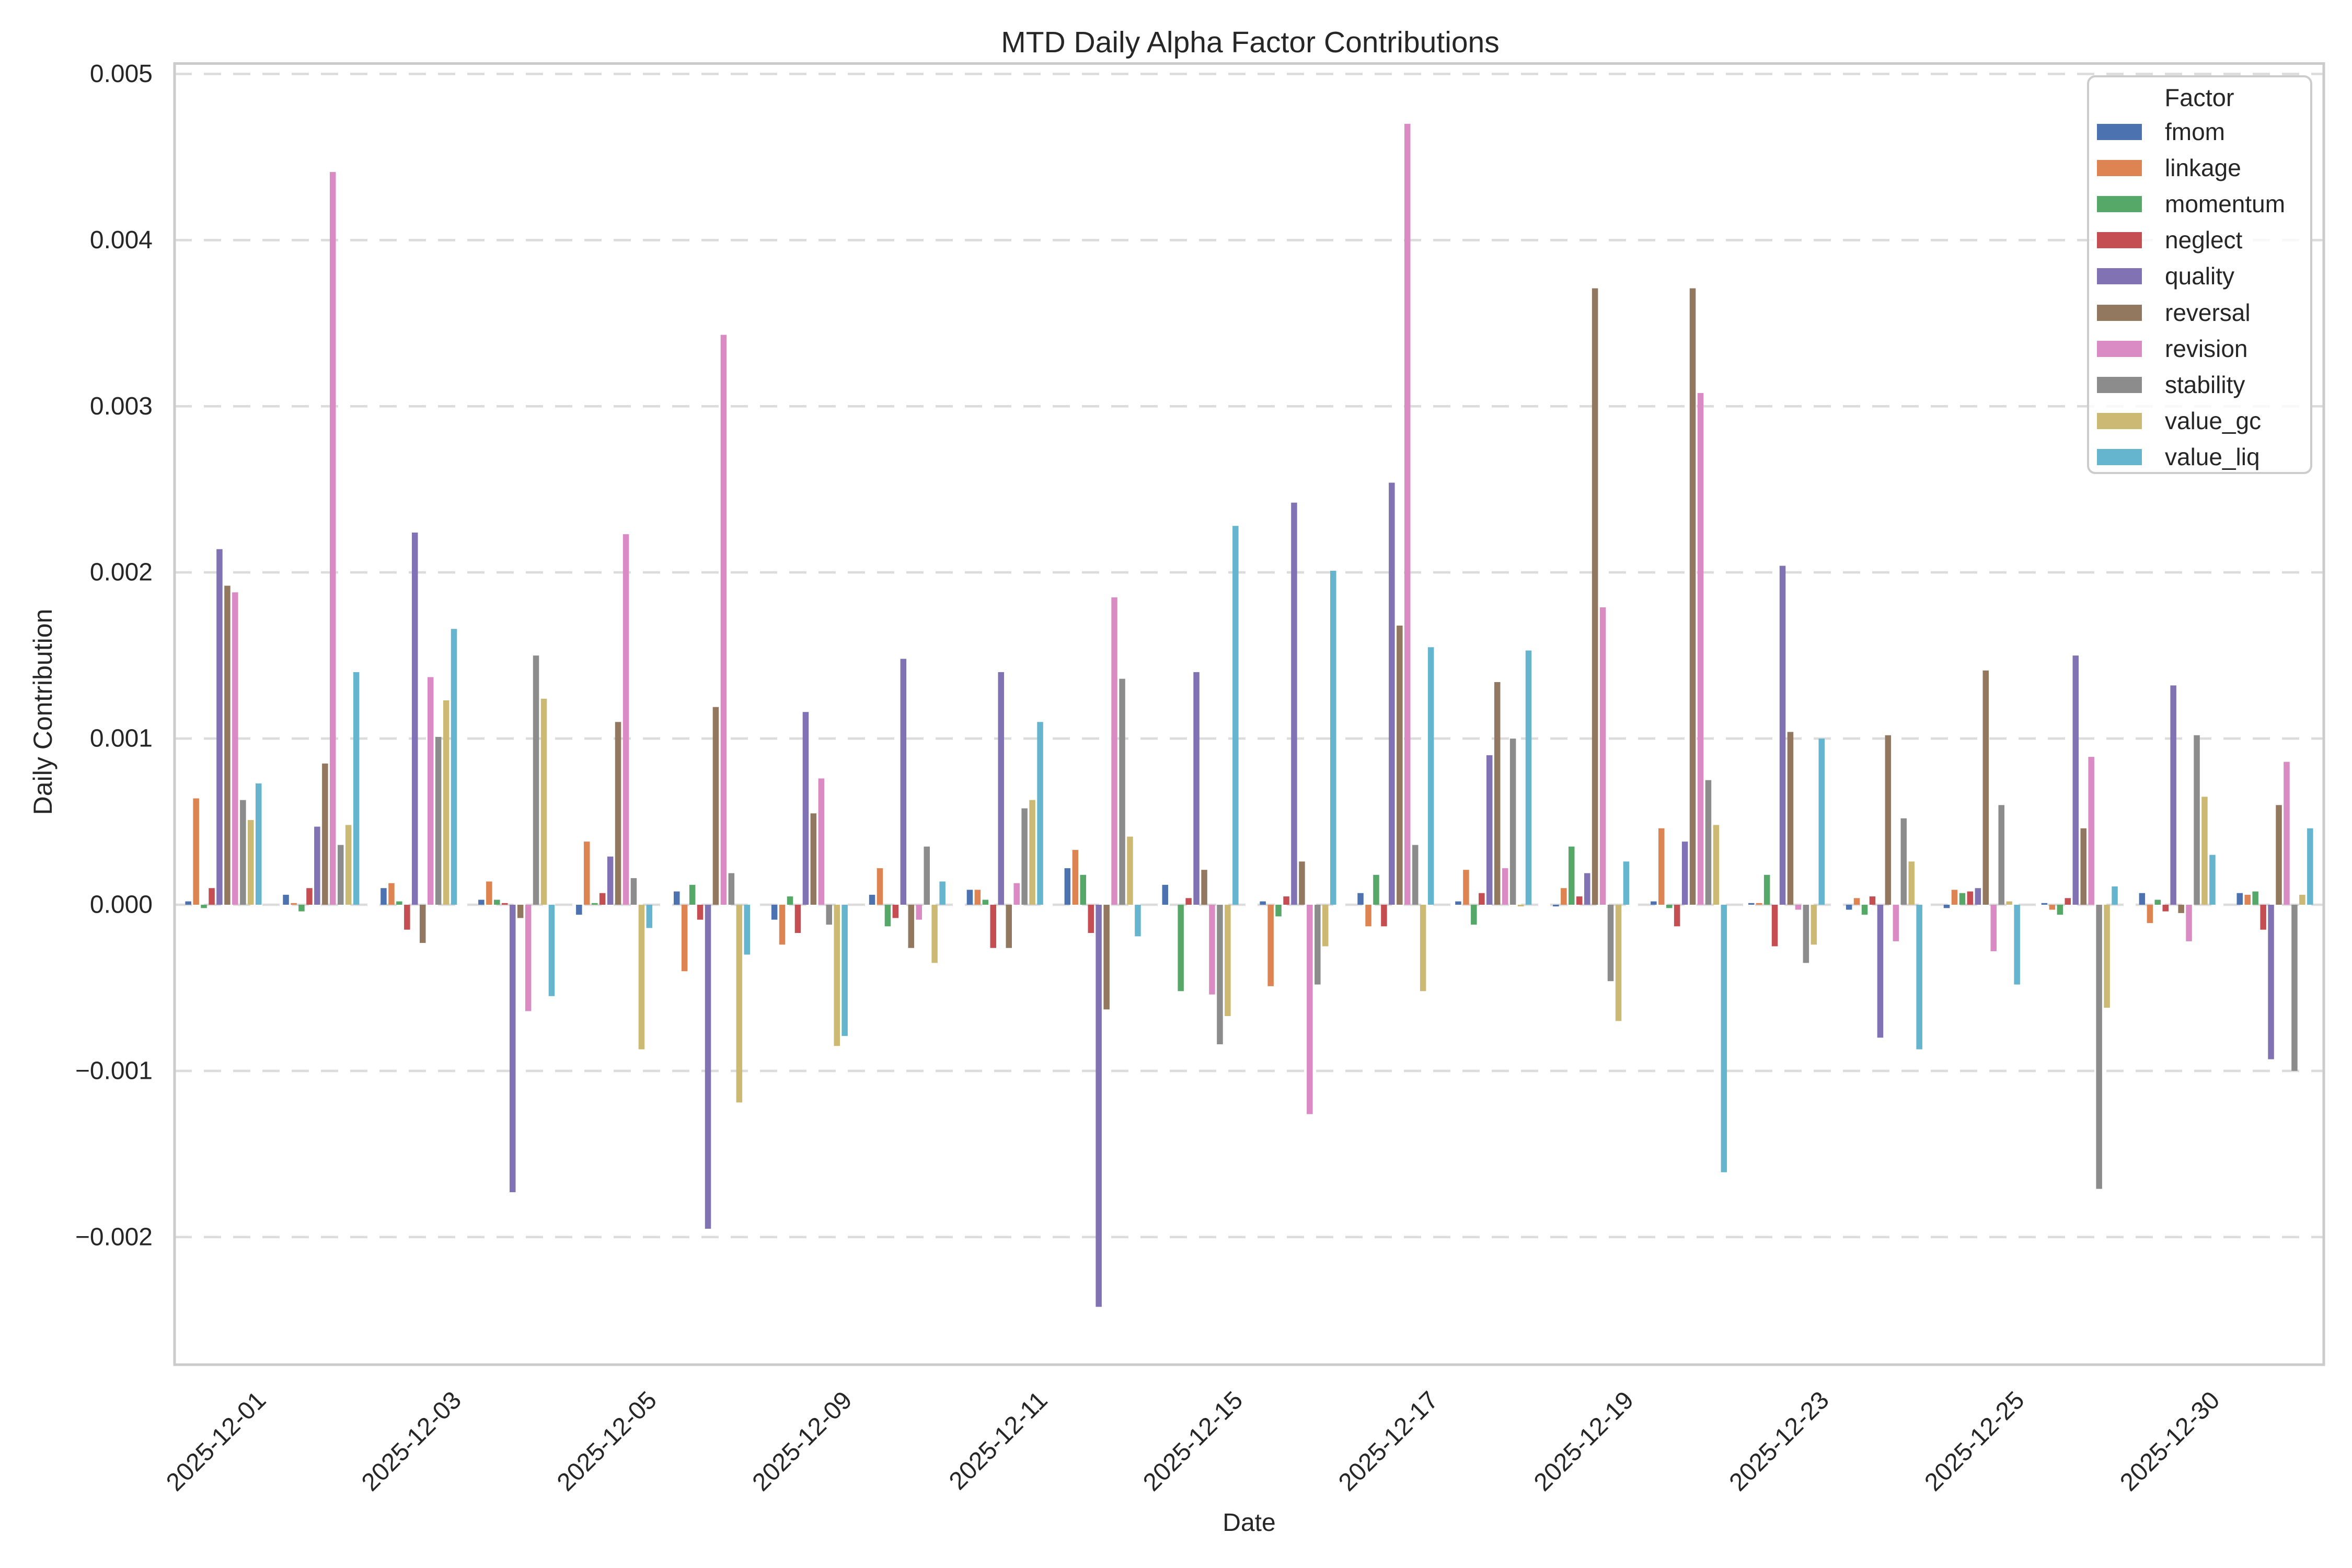  Describe the element at coordinates (2208, 312) in the screenshot. I see `svg-text: reversal` at that location.